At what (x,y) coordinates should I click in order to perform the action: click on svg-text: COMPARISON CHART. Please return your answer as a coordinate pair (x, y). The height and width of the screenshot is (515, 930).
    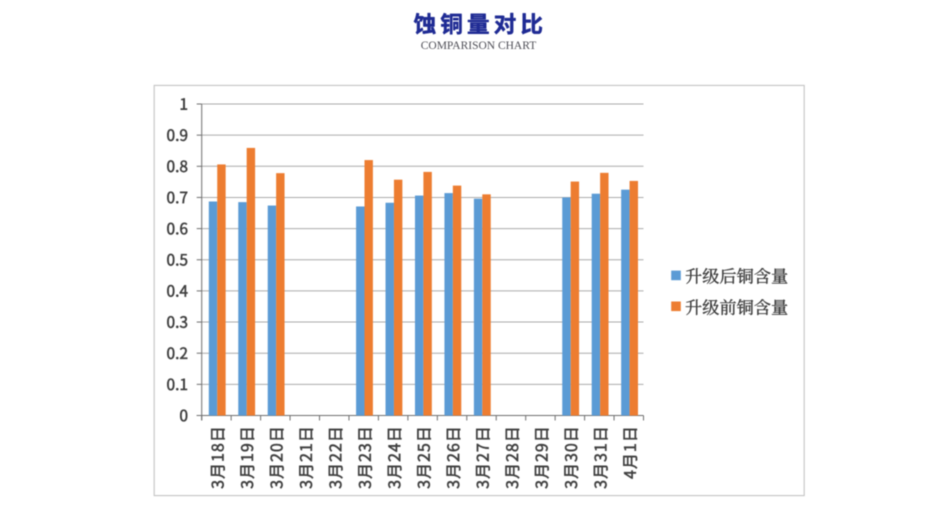
    Looking at the image, I should click on (479, 46).